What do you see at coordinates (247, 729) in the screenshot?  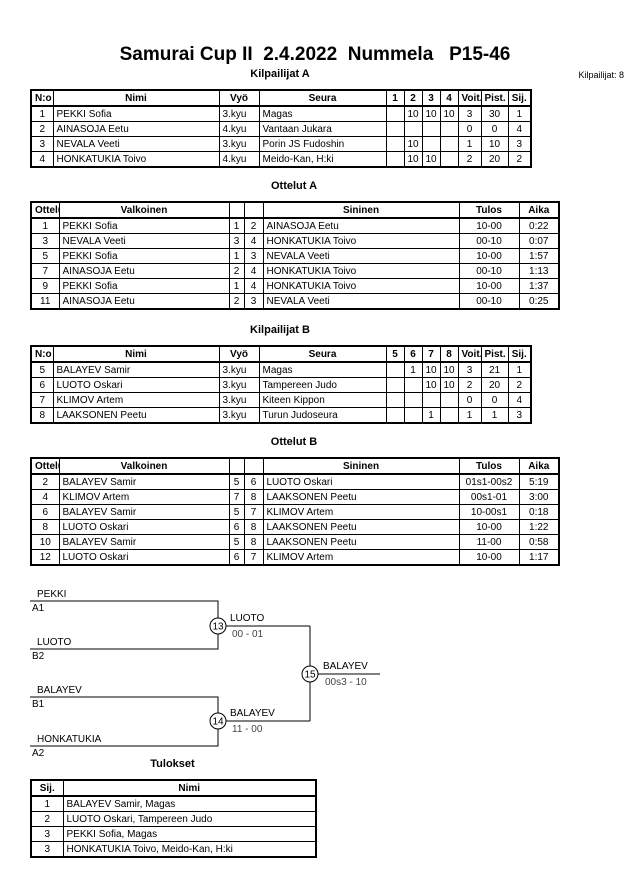 I see `score: 11 - 00` at bounding box center [247, 729].